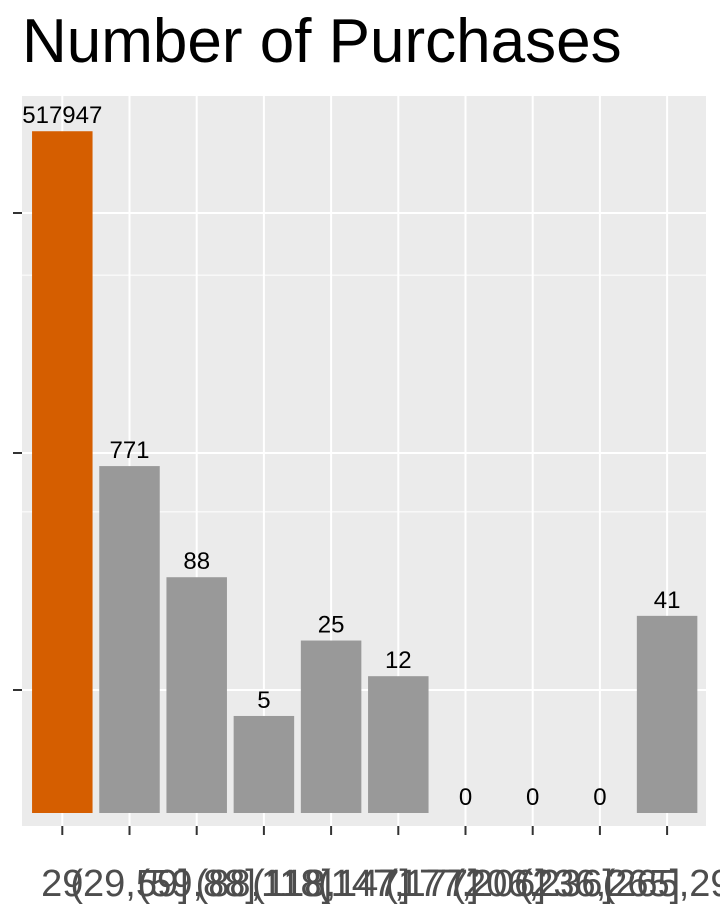  I want to click on x-tick-label-6: (177,206], so click(465, 884).